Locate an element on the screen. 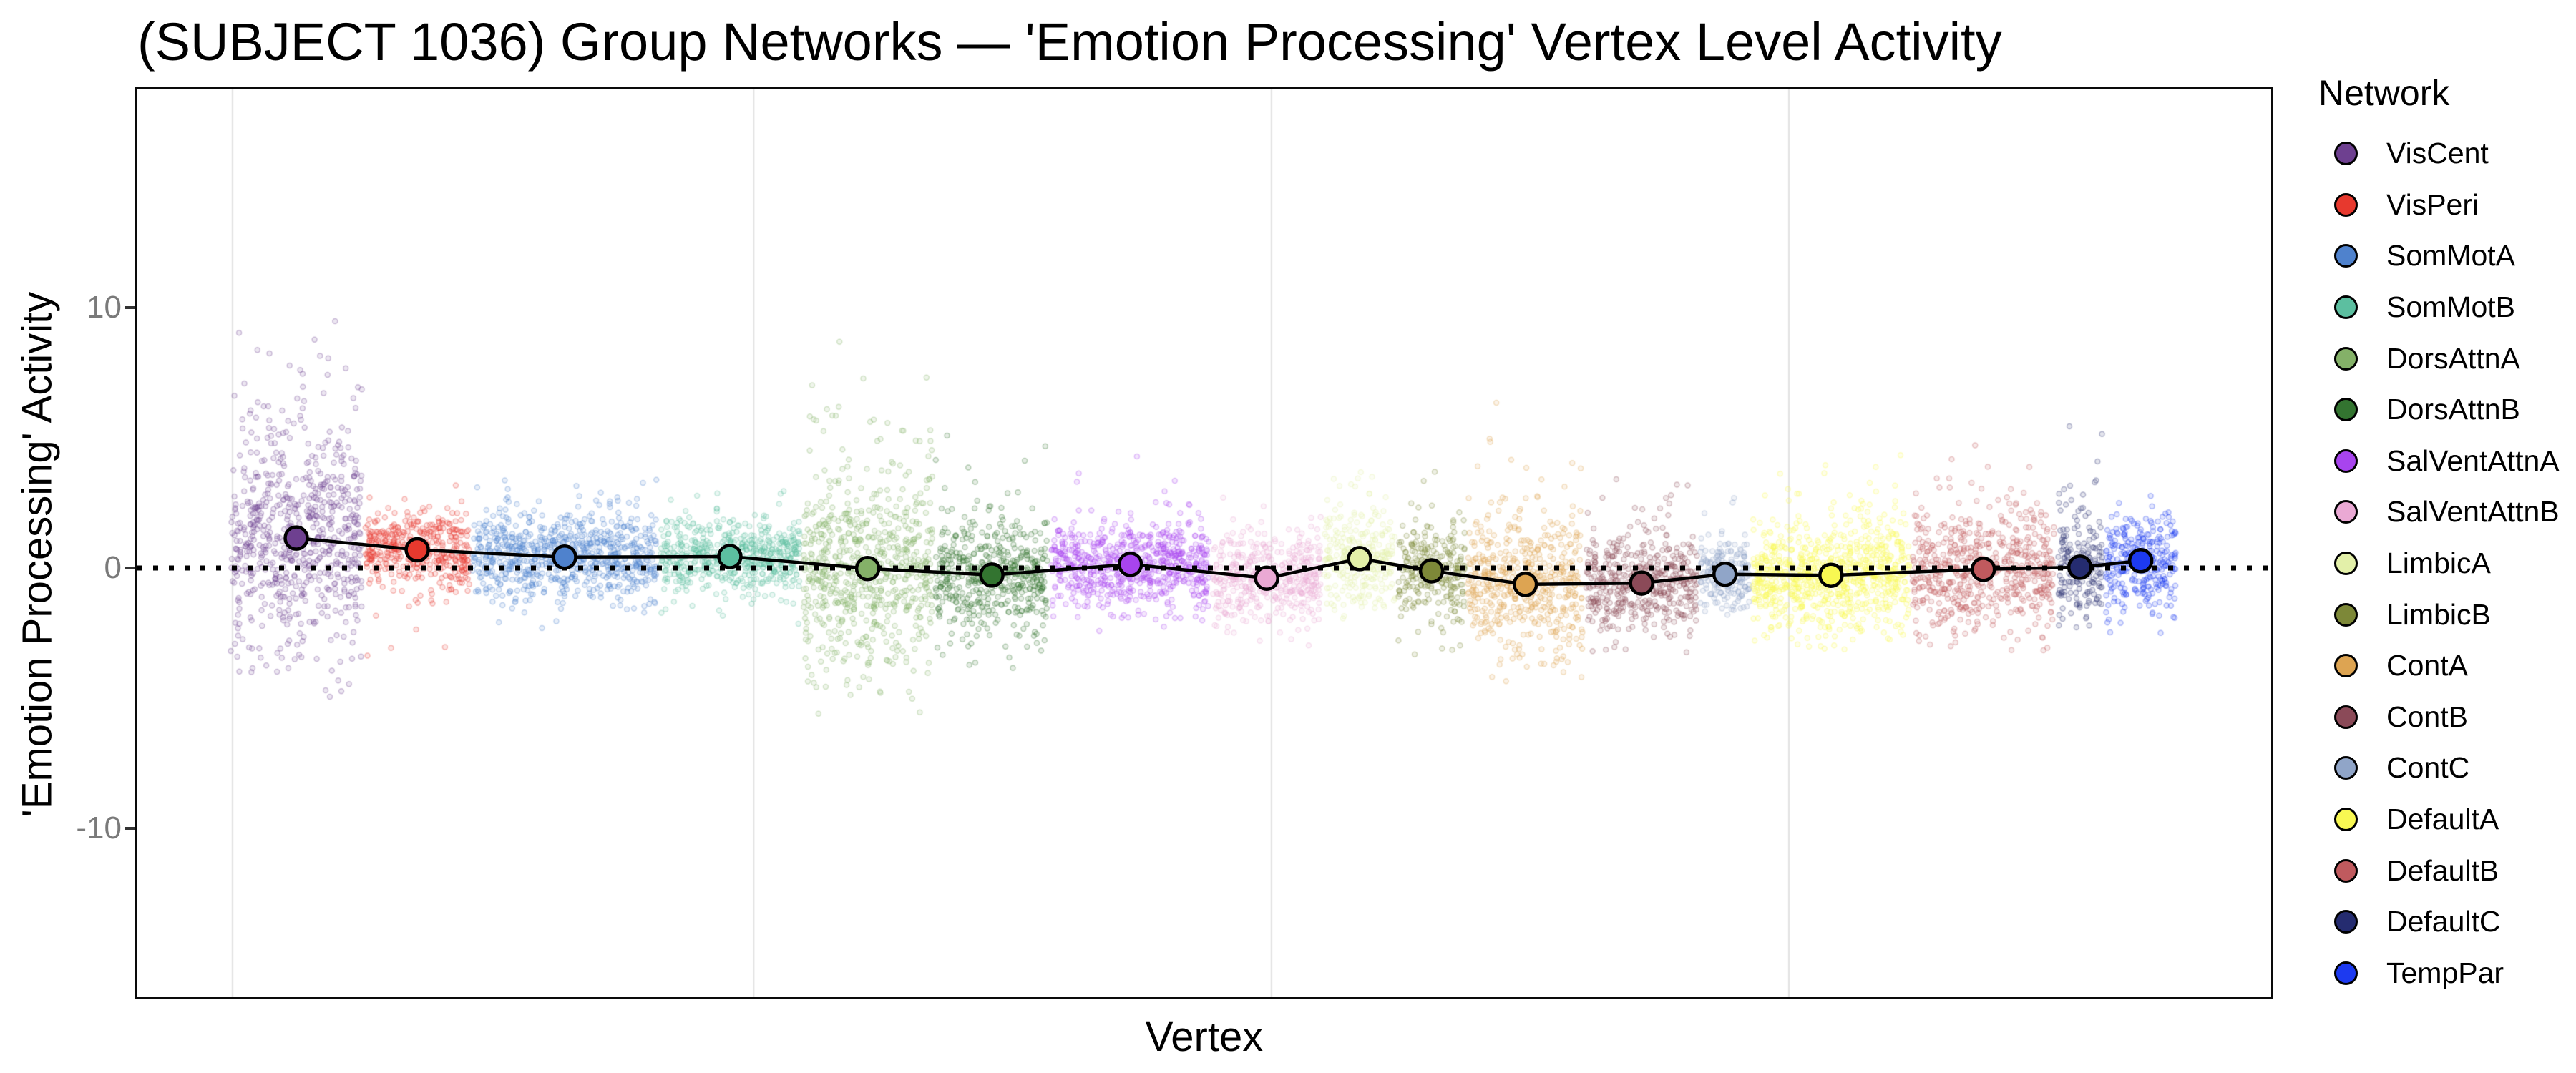 This screenshot has width=2576, height=1073. mean-marker-DefaultC is located at coordinates (2080, 567).